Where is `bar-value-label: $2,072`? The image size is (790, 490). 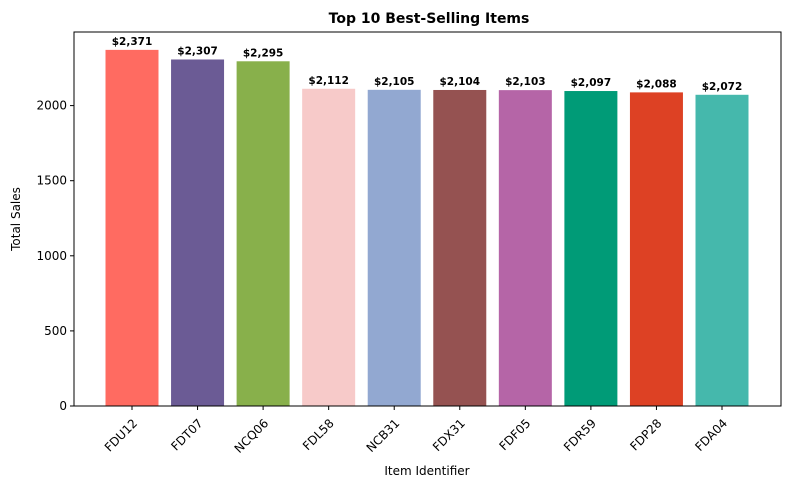
bar-value-label: $2,072 is located at coordinates (722, 87).